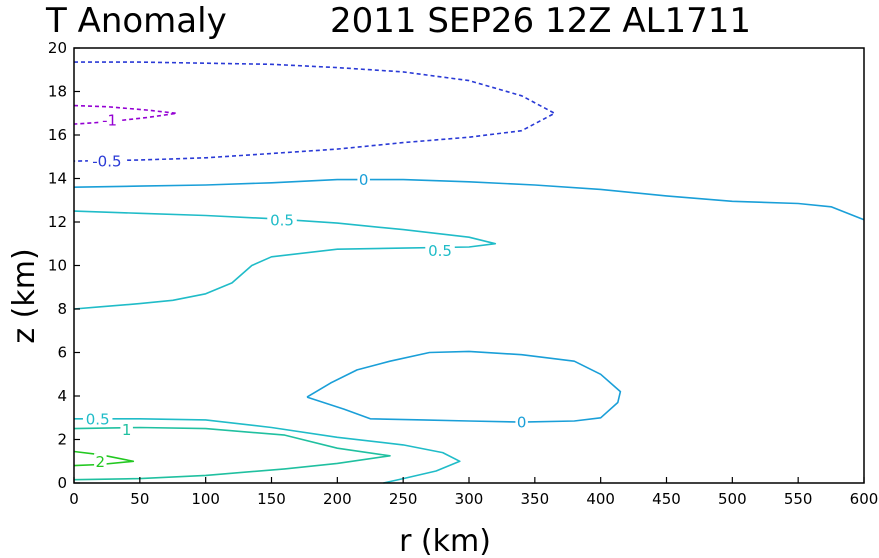 This screenshot has height=558, width=879. What do you see at coordinates (271, 499) in the screenshot?
I see `x-tick-label: 150` at bounding box center [271, 499].